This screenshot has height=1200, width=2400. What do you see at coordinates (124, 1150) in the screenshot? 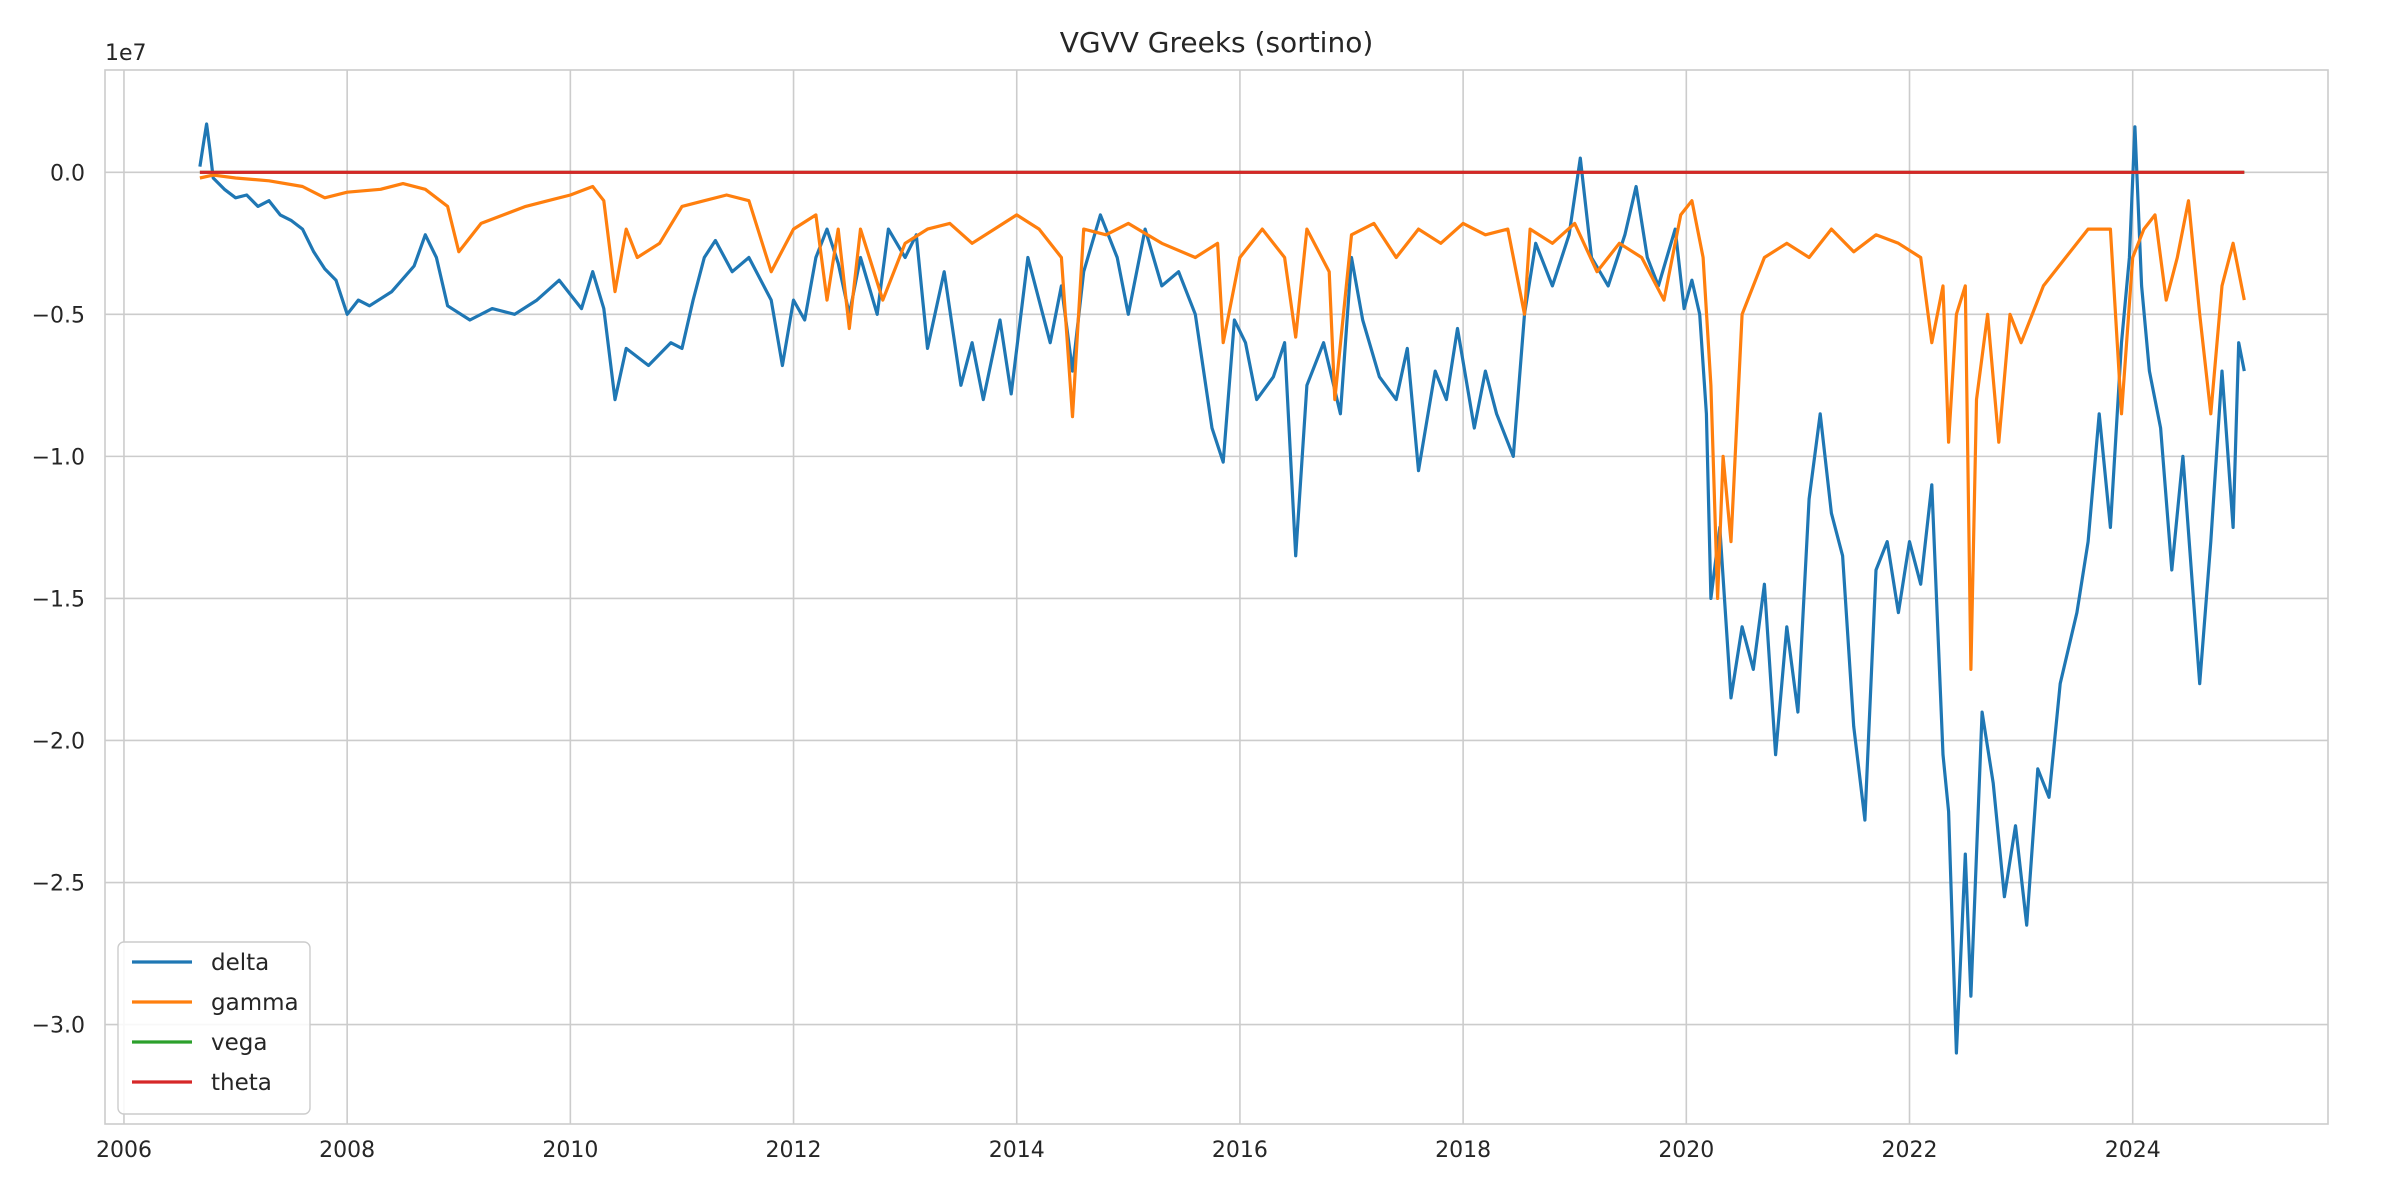
I see `x-tick-label: 2006` at bounding box center [124, 1150].